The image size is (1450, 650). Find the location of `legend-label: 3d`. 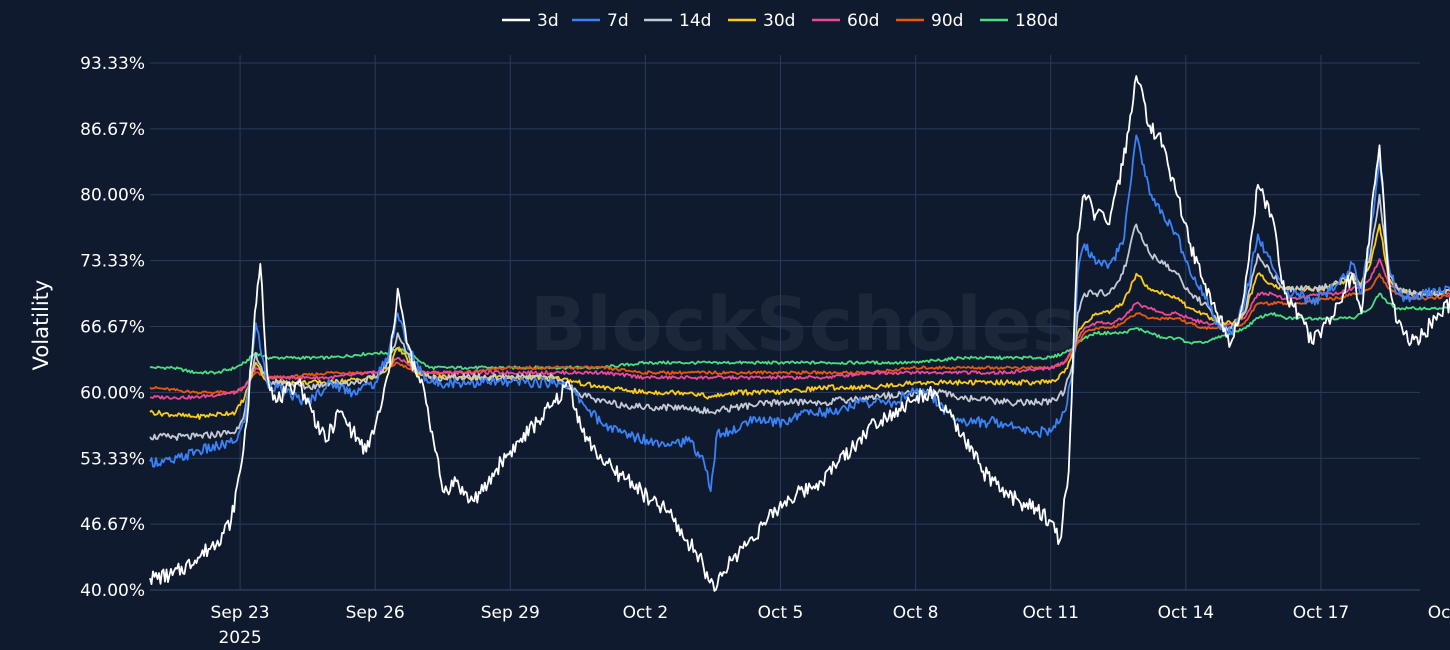

legend-label: 3d is located at coordinates (548, 21).